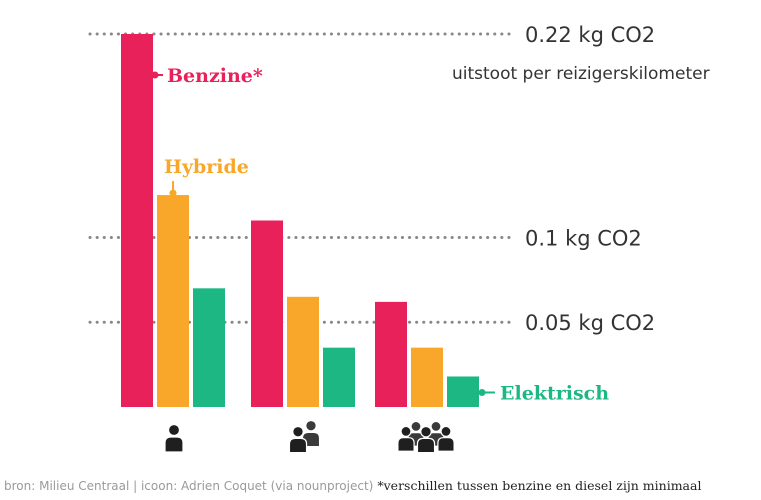 The height and width of the screenshot is (500, 761). What do you see at coordinates (590, 35) in the screenshot?
I see `reference-label-0: 0.22 kg CO2` at bounding box center [590, 35].